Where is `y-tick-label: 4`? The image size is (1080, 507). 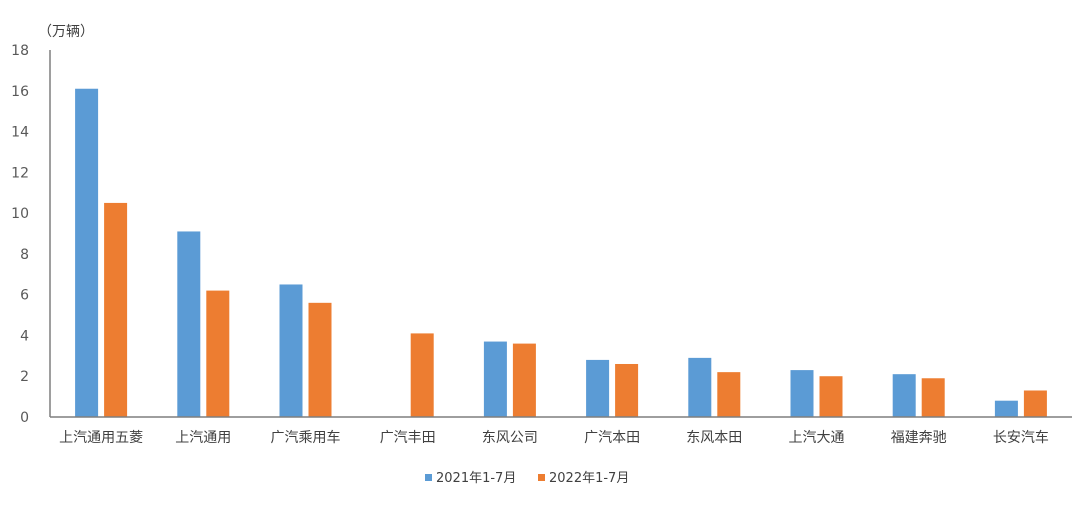 y-tick-label: 4 is located at coordinates (24, 336).